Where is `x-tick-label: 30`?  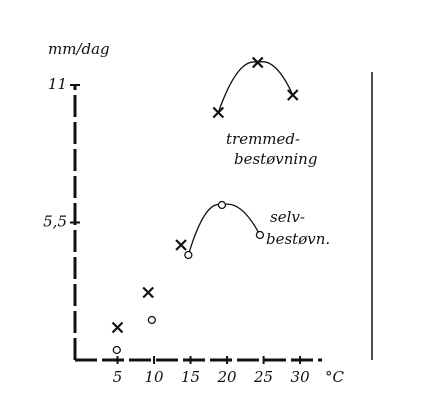 x-tick-label: 30 is located at coordinates (301, 377).